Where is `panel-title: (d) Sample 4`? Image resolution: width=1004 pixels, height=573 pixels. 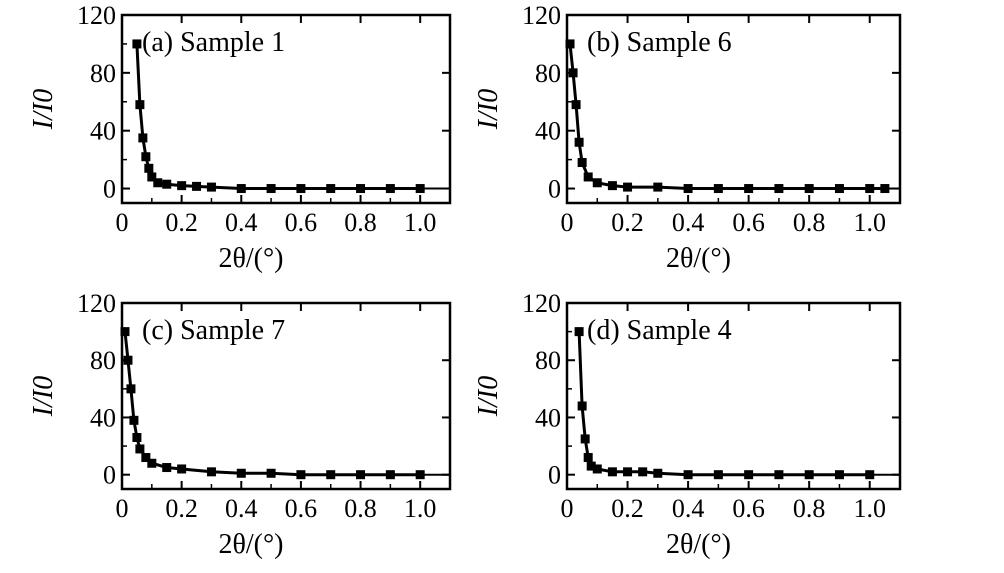 panel-title: (d) Sample 4 is located at coordinates (659, 330).